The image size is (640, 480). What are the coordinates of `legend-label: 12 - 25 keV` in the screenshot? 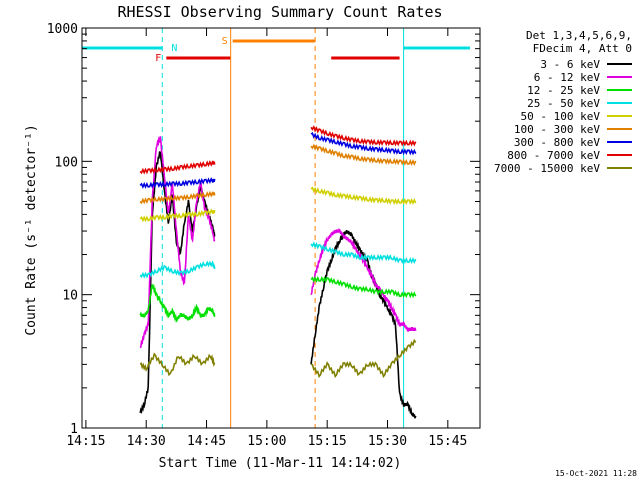 It's located at (563, 90).